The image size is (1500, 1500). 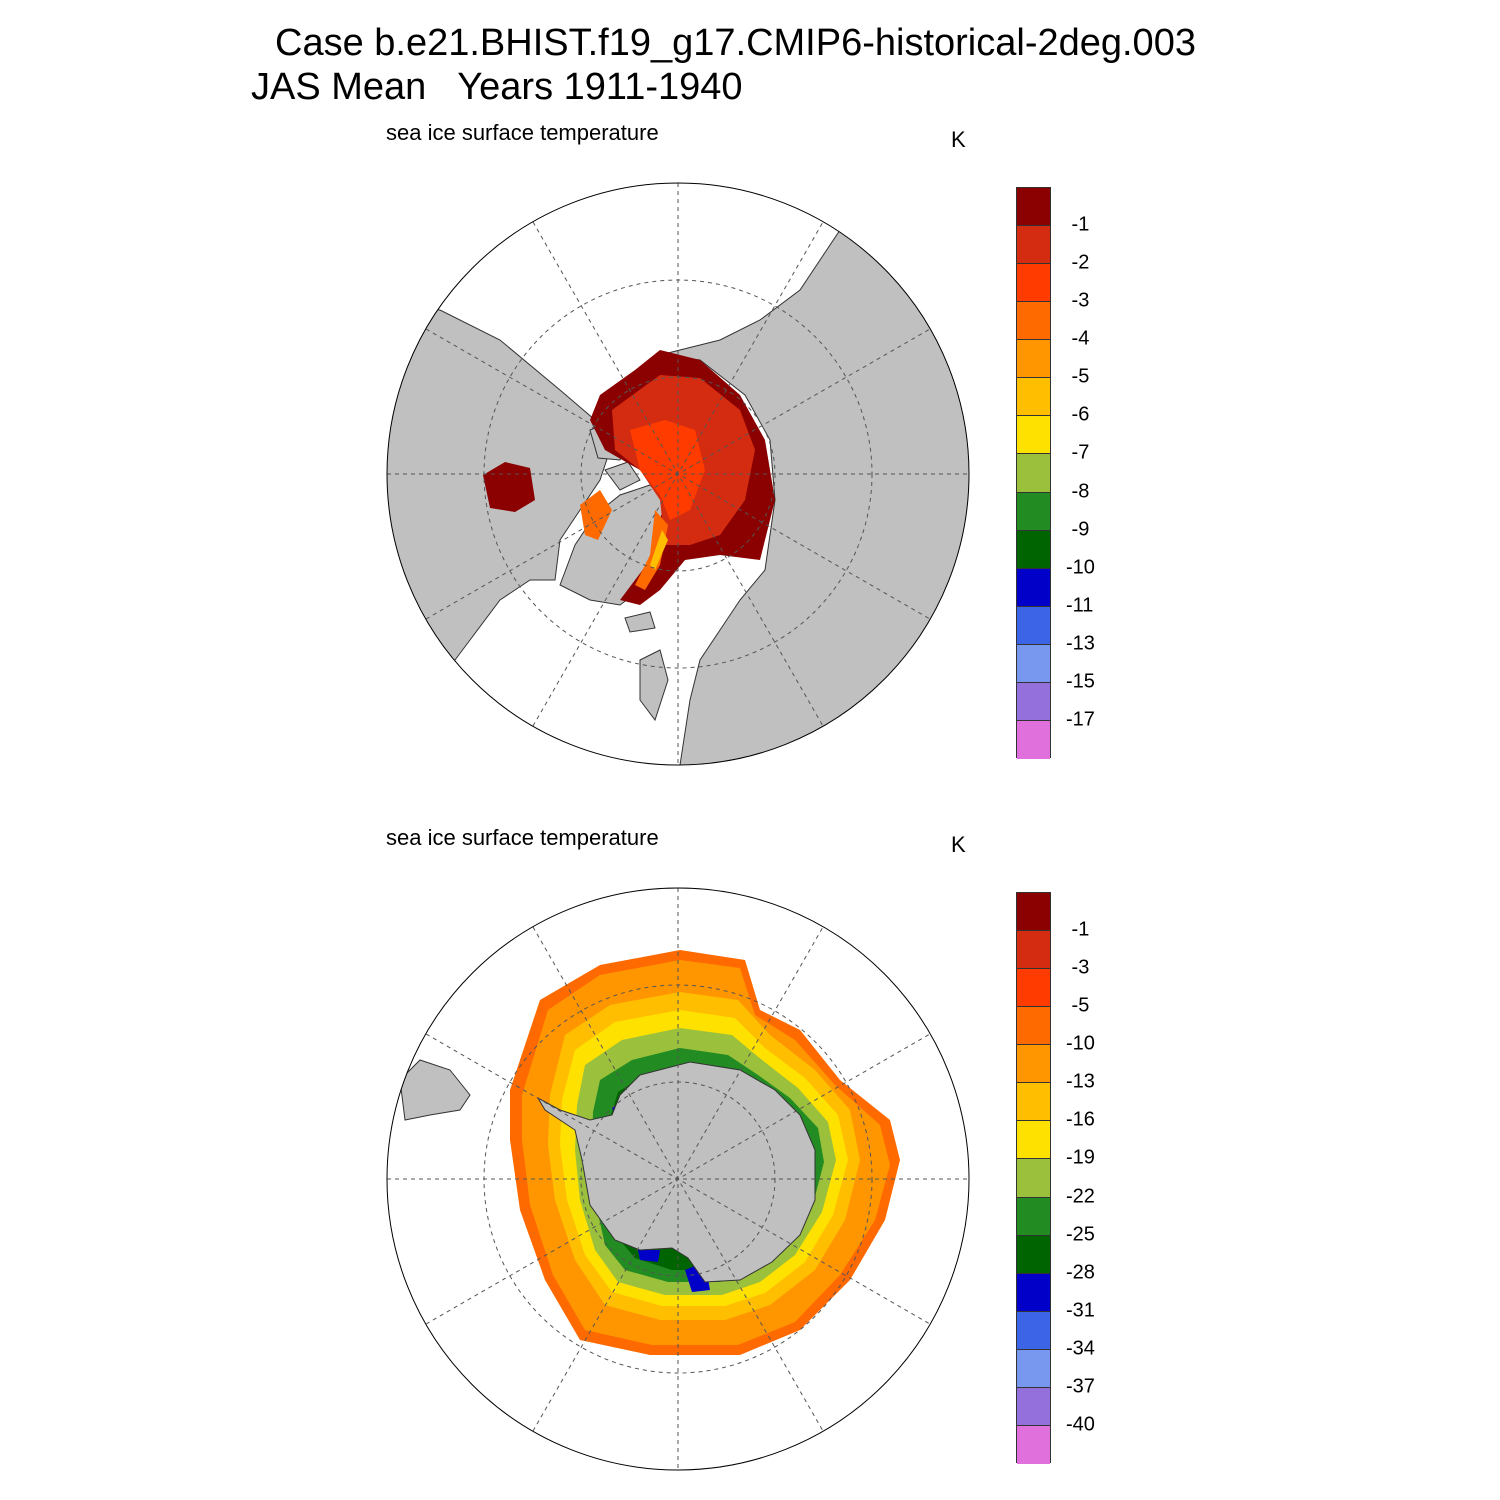 What do you see at coordinates (958, 844) in the screenshot?
I see `antarctic-units: K` at bounding box center [958, 844].